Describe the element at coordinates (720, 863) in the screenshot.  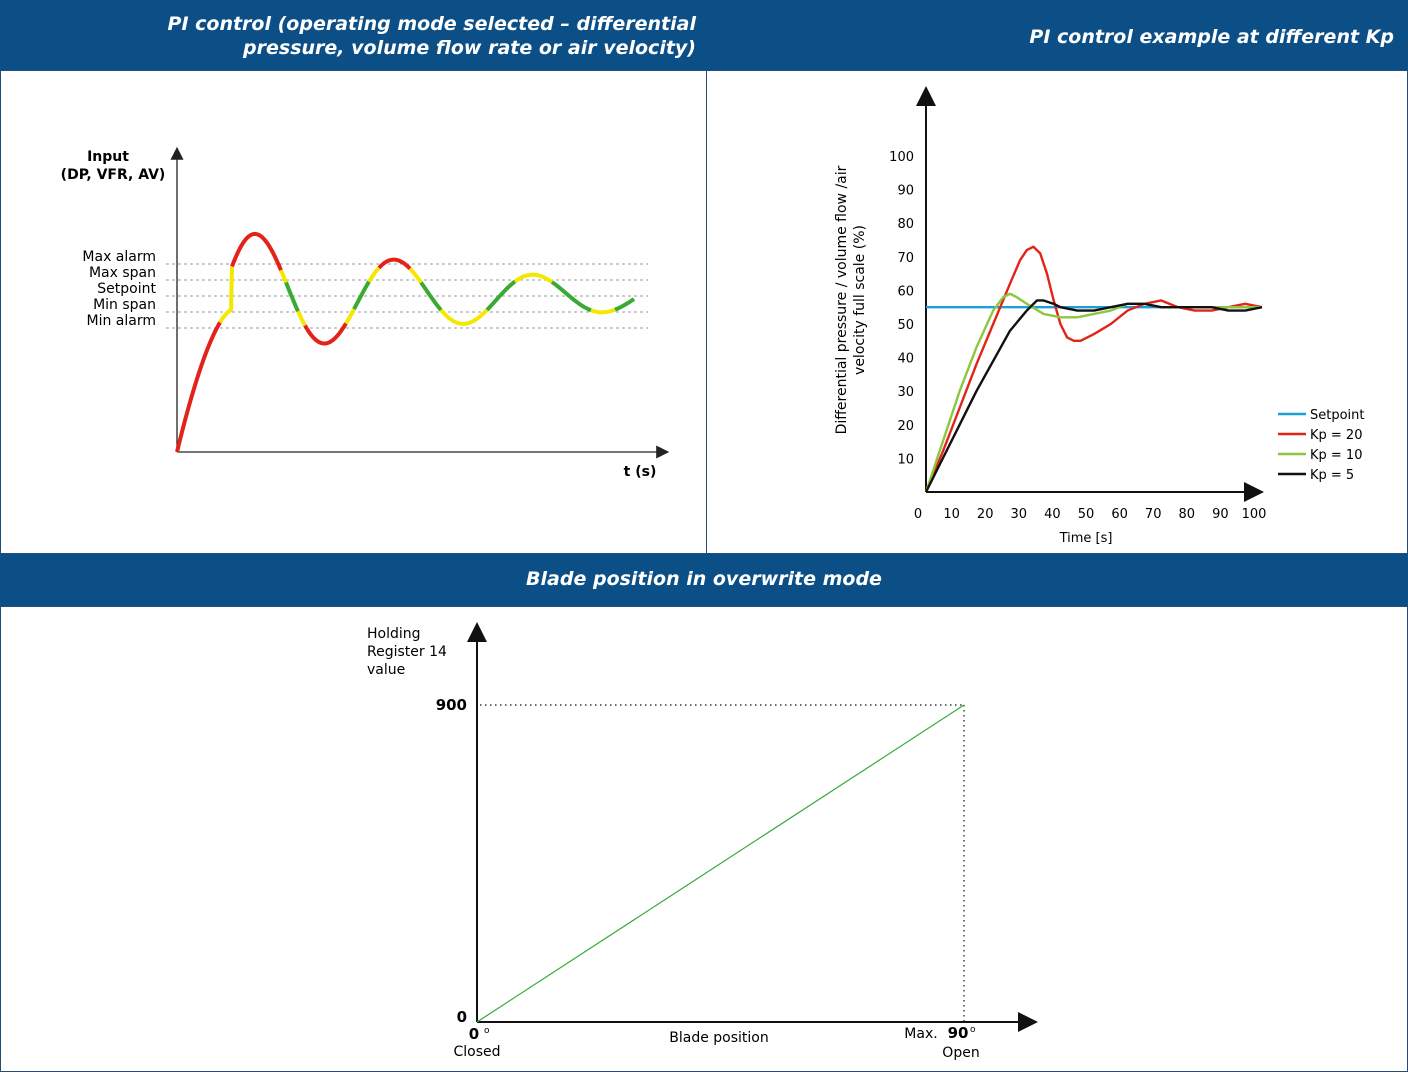
I see `blade-position-line` at that location.